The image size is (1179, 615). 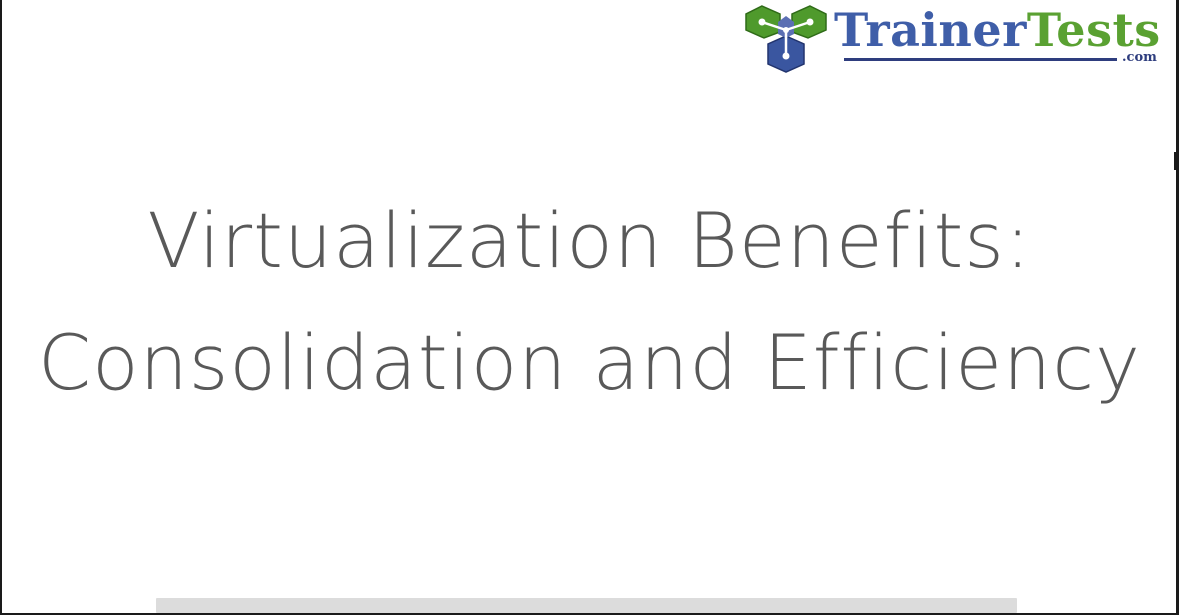 What do you see at coordinates (1139, 57) in the screenshot?
I see `logo-domain: .com` at bounding box center [1139, 57].